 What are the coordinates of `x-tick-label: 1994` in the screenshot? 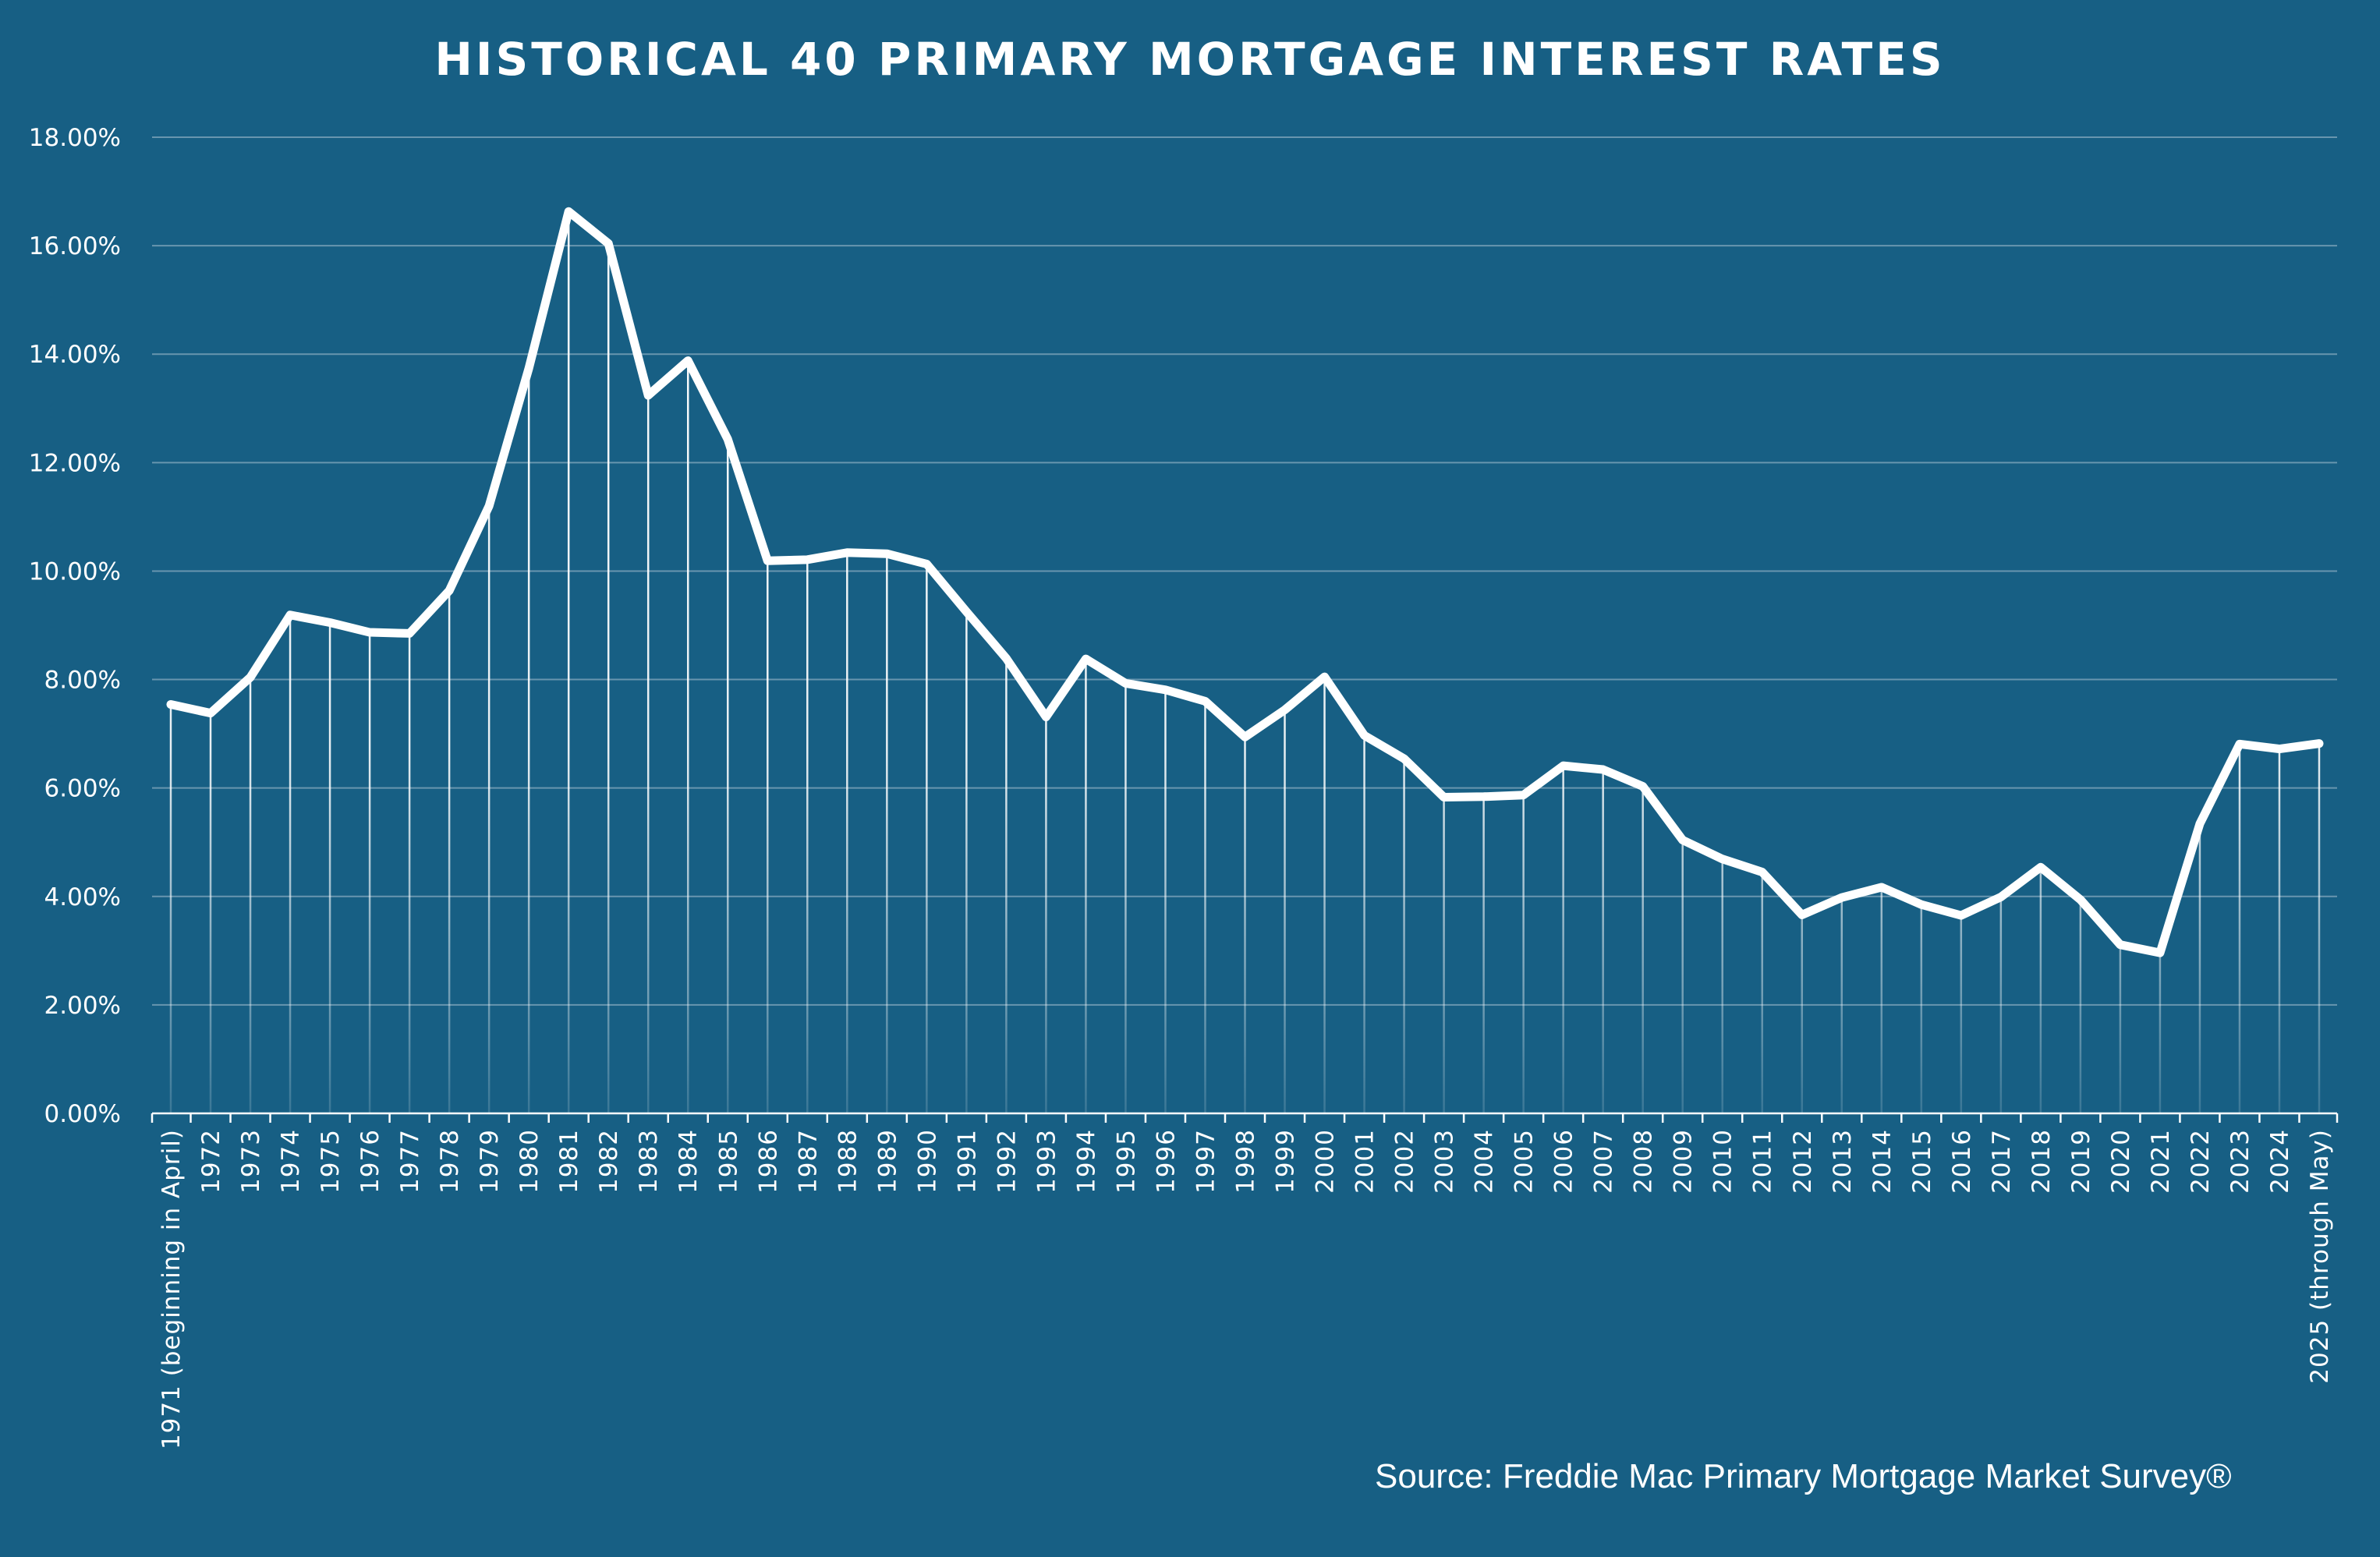 It's located at (1086, 1161).